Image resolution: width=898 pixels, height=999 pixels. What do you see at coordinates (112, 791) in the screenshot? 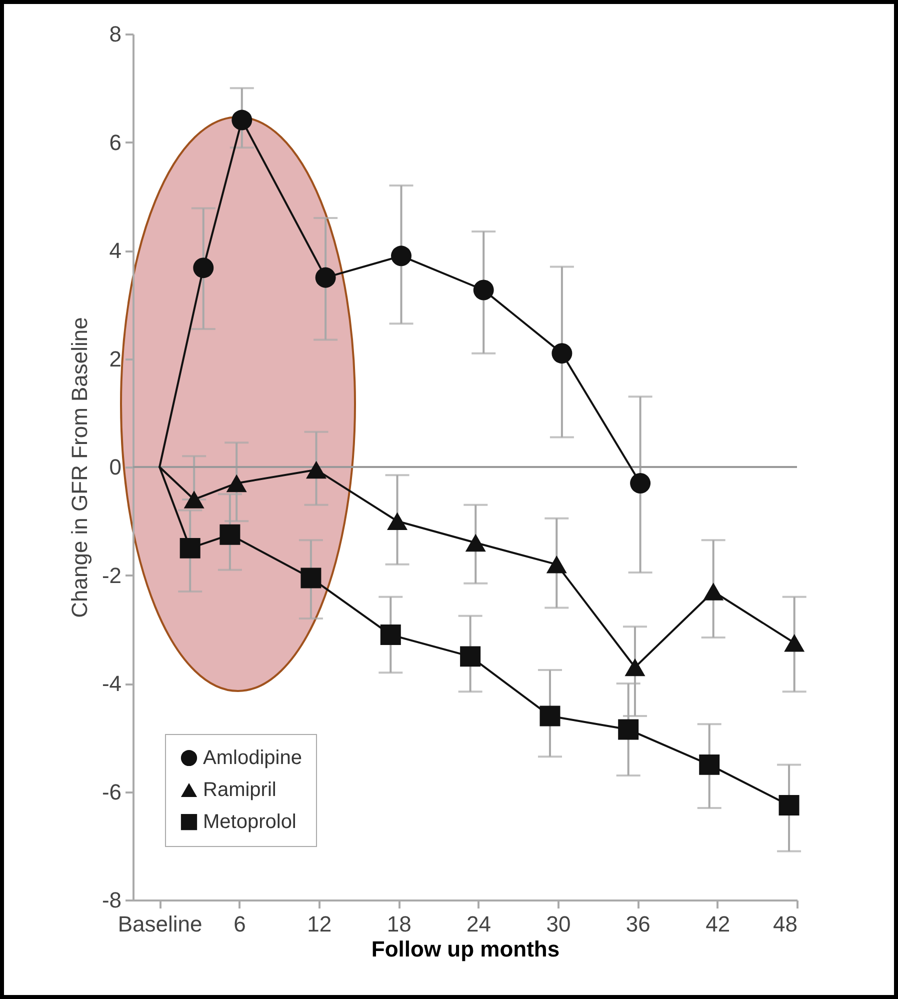
I see `y-tick-label: -6` at bounding box center [112, 791].